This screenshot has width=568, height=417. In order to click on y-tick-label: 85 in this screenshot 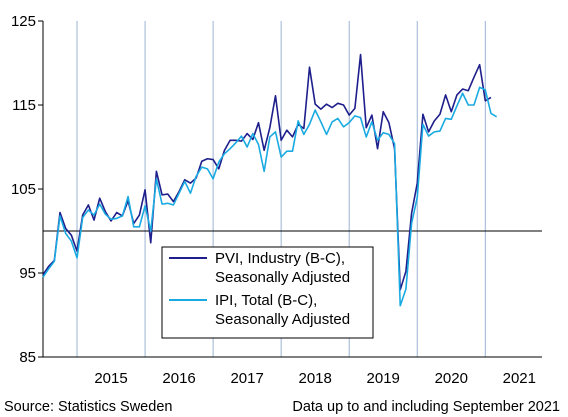, I will do `click(27, 357)`.